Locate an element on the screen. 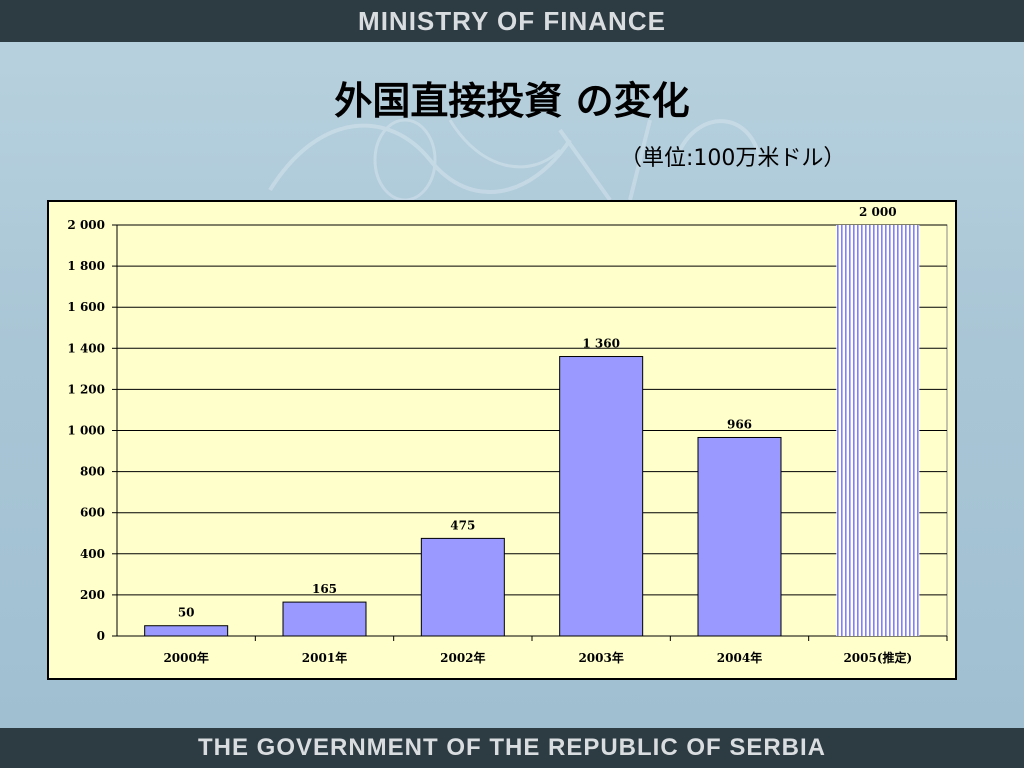 This screenshot has width=1024, height=768. unit-note: （単位:100万米ドル） is located at coordinates (733, 158).